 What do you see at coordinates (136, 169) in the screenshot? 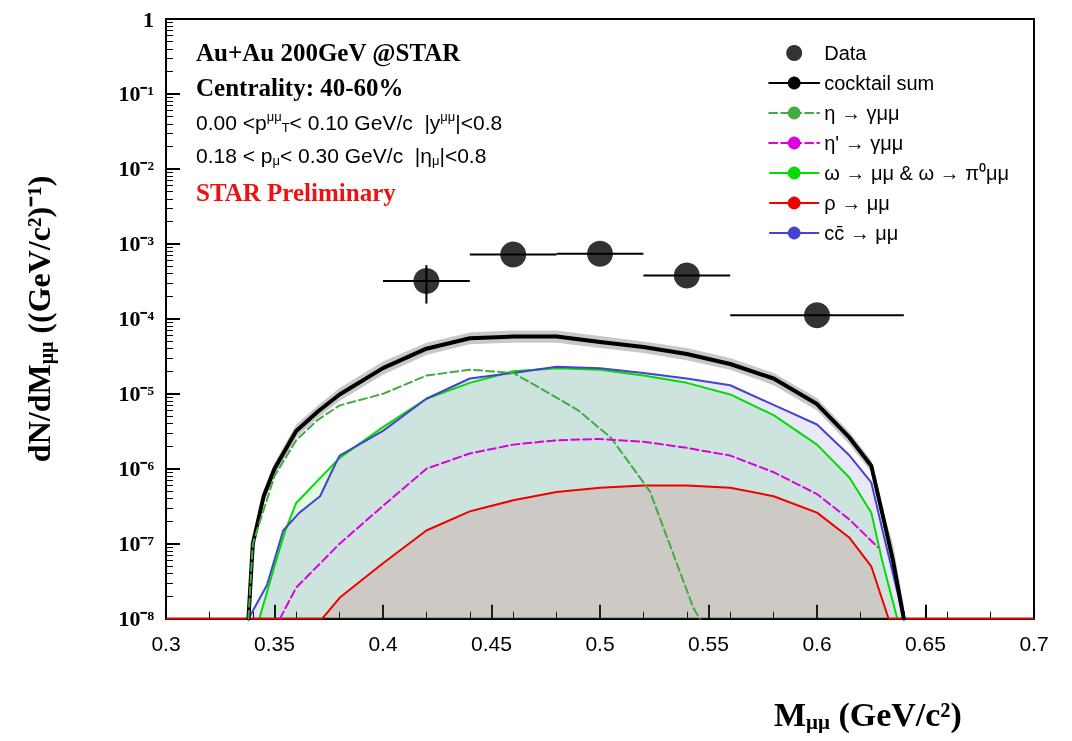
I see `y-tick-label: 10⁻²` at bounding box center [136, 169].